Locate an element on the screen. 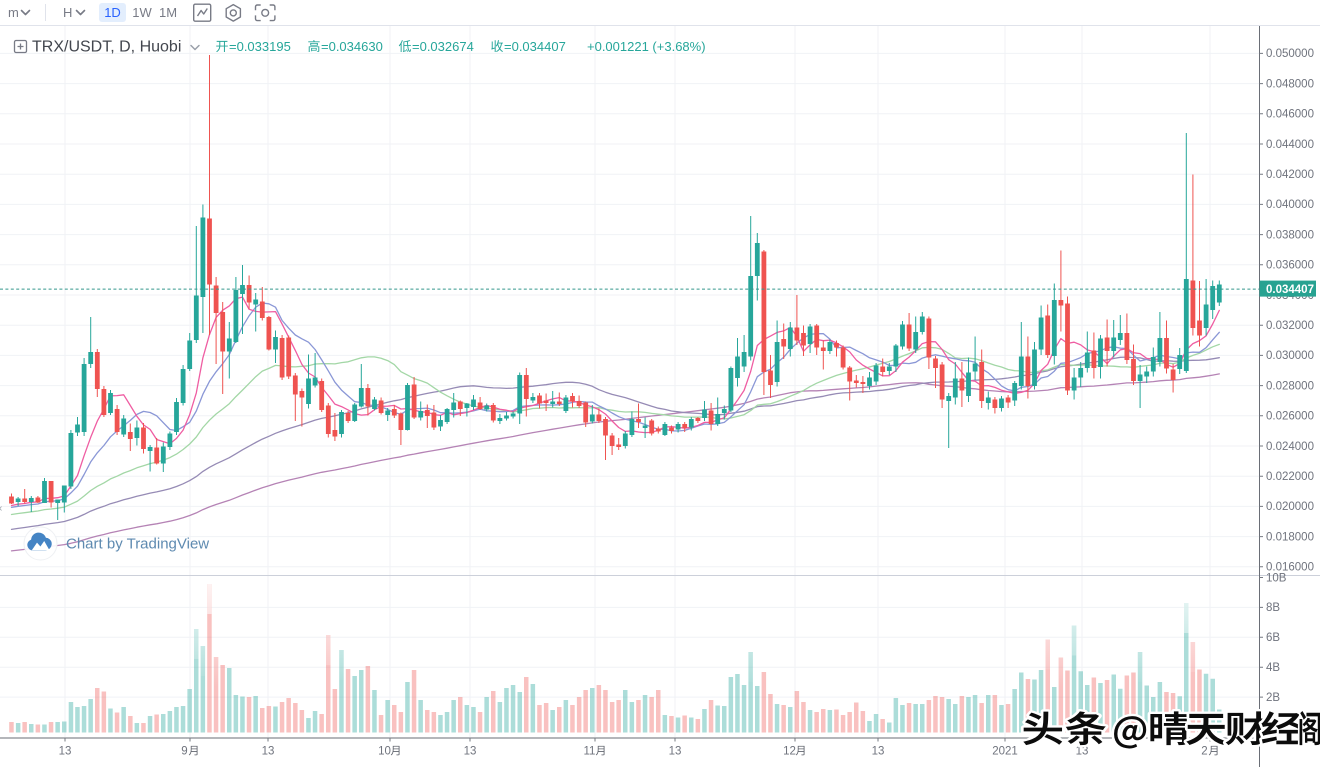 This screenshot has width=1320, height=772. svg-text: m is located at coordinates (13, 12).